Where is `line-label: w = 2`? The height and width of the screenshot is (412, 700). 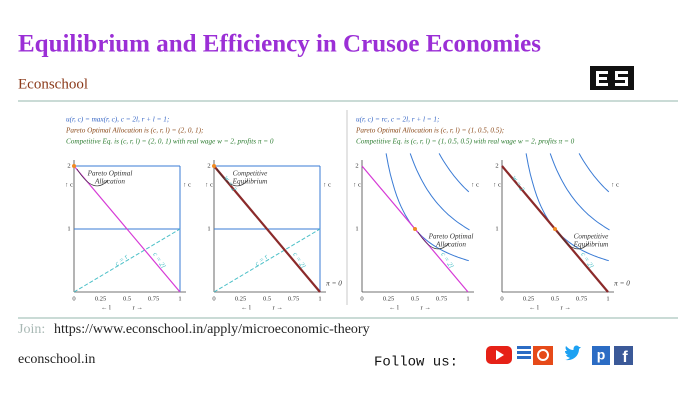 line-label: w = 2 is located at coordinates (518, 183).